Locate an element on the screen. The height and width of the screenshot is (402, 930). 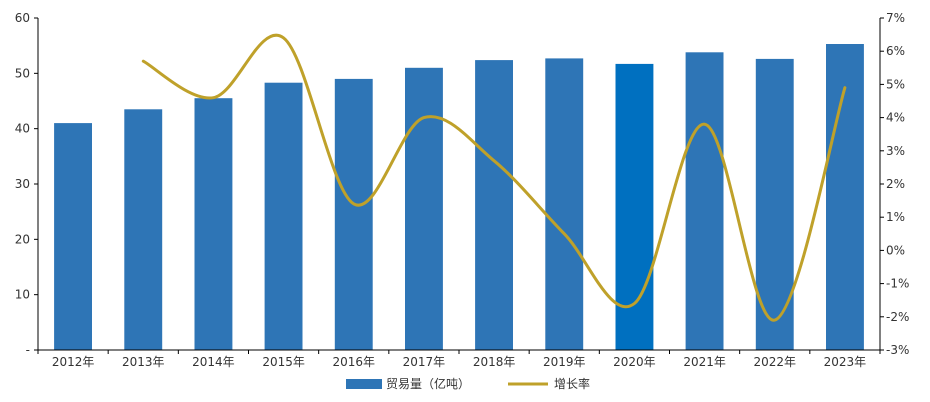
legend-label-line: 增长率 is located at coordinates (572, 383).